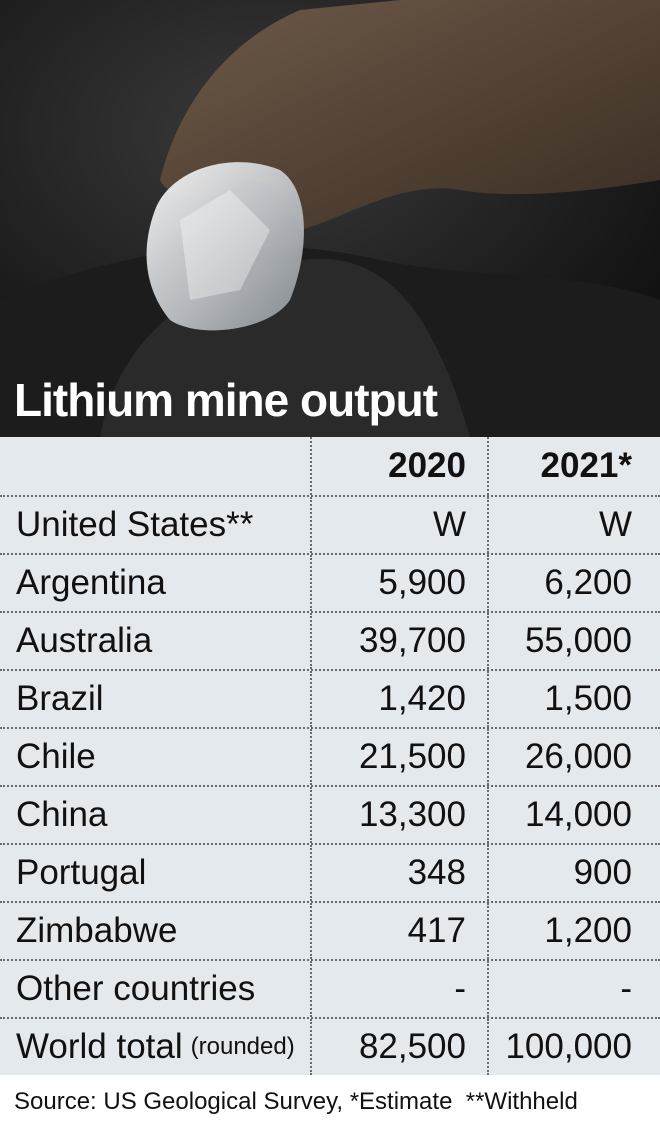  I want to click on value-cell: 1,420, so click(398, 699).